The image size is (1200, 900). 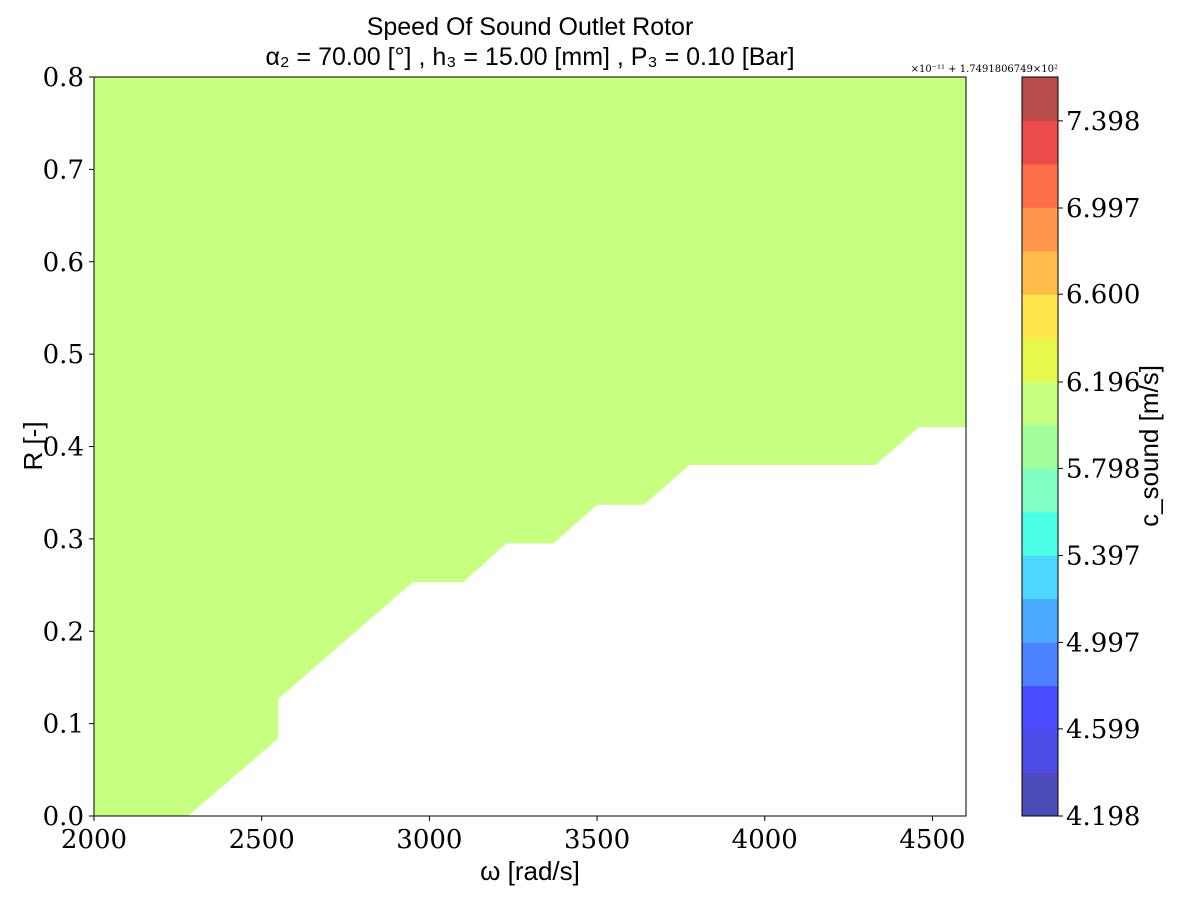 I want to click on colorbar-tick-label: 5.397, so click(x=1103, y=557).